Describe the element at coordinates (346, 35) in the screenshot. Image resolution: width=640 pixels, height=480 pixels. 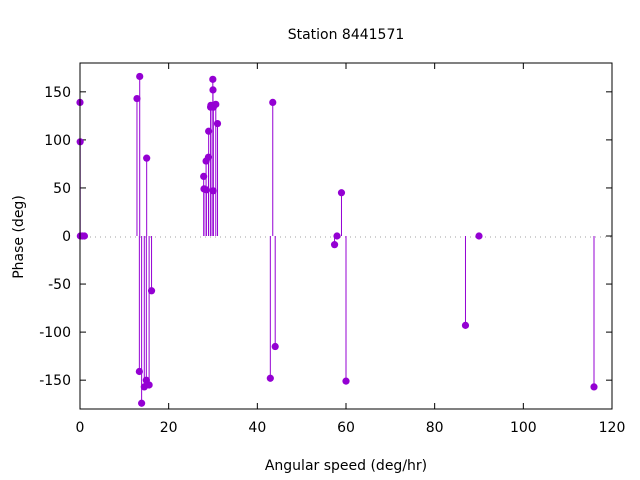
I see `chart-title: Station 8441571` at that location.